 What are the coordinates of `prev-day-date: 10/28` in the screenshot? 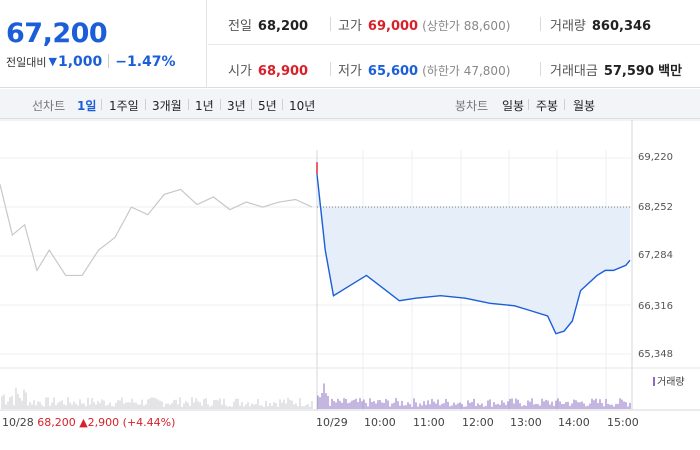 It's located at (18, 422).